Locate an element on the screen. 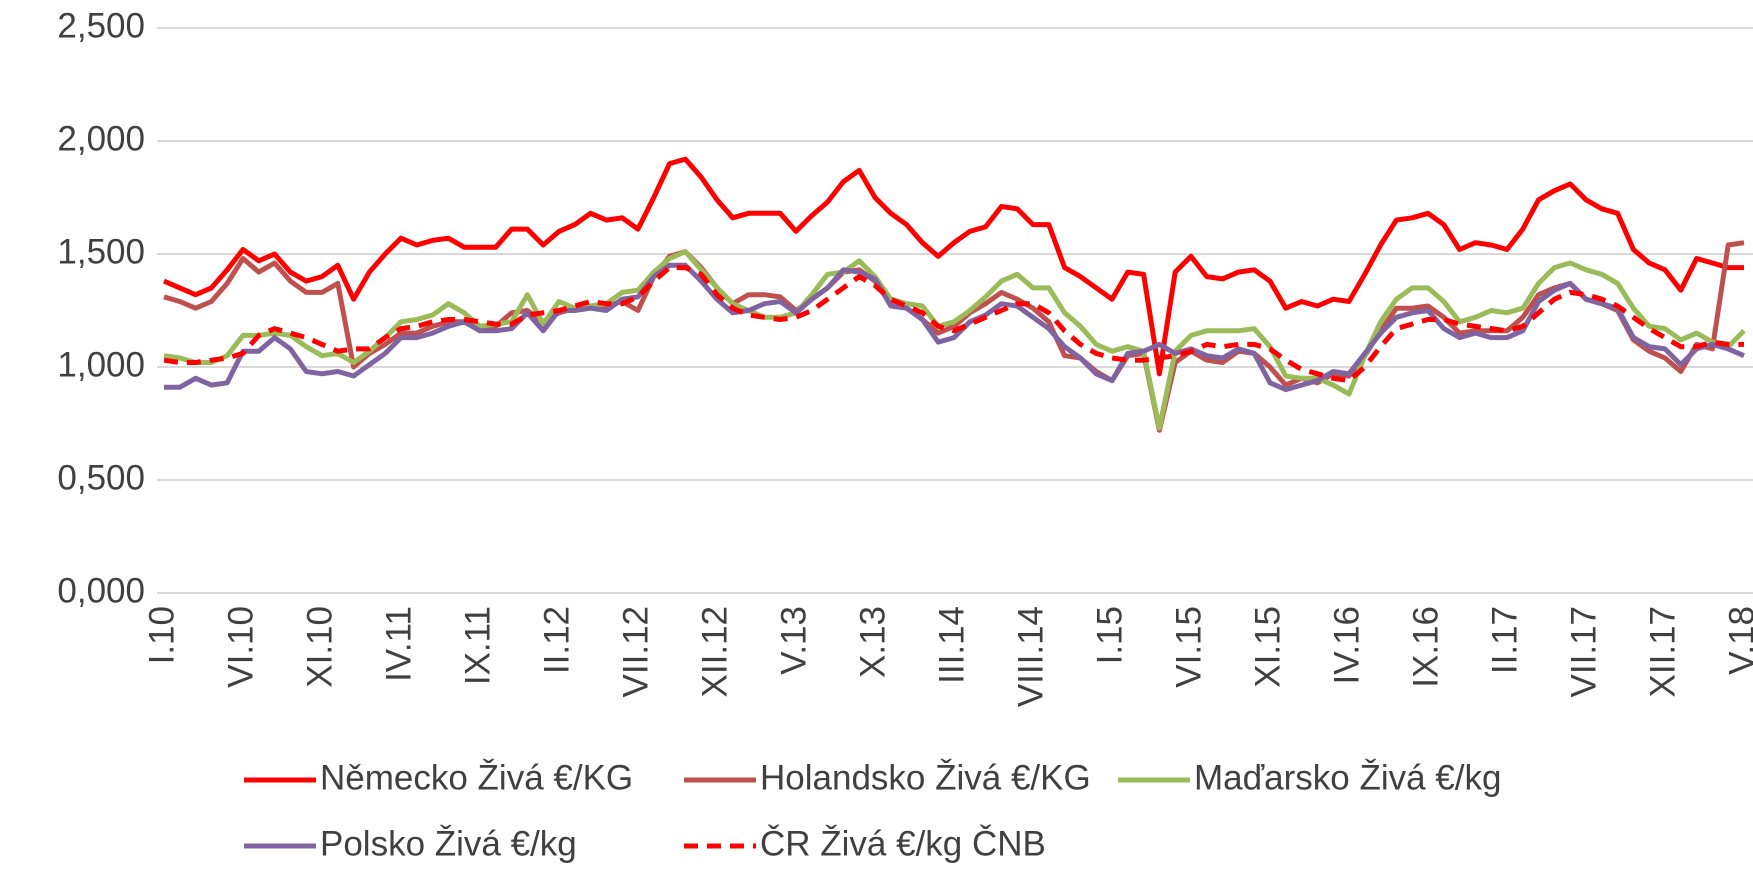 This screenshot has height=870, width=1753. x-tick-label: XII.12 is located at coordinates (714, 651).